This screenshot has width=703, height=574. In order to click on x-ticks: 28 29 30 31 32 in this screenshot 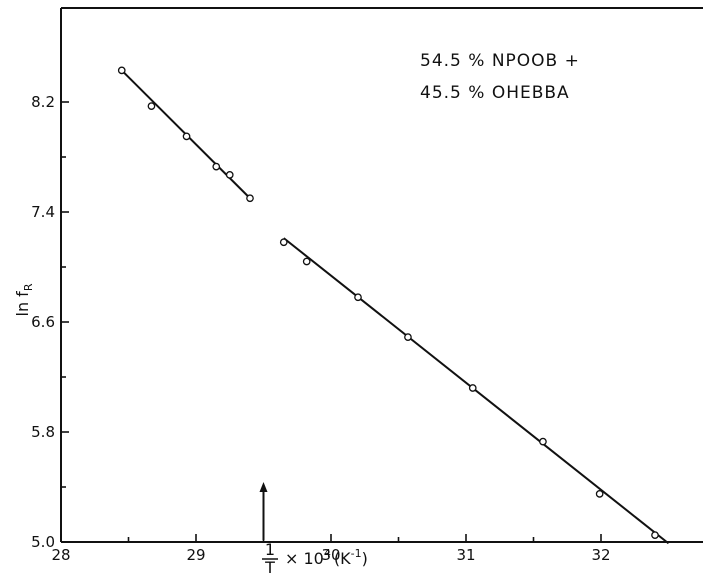, I will do `click(331, 549)`.